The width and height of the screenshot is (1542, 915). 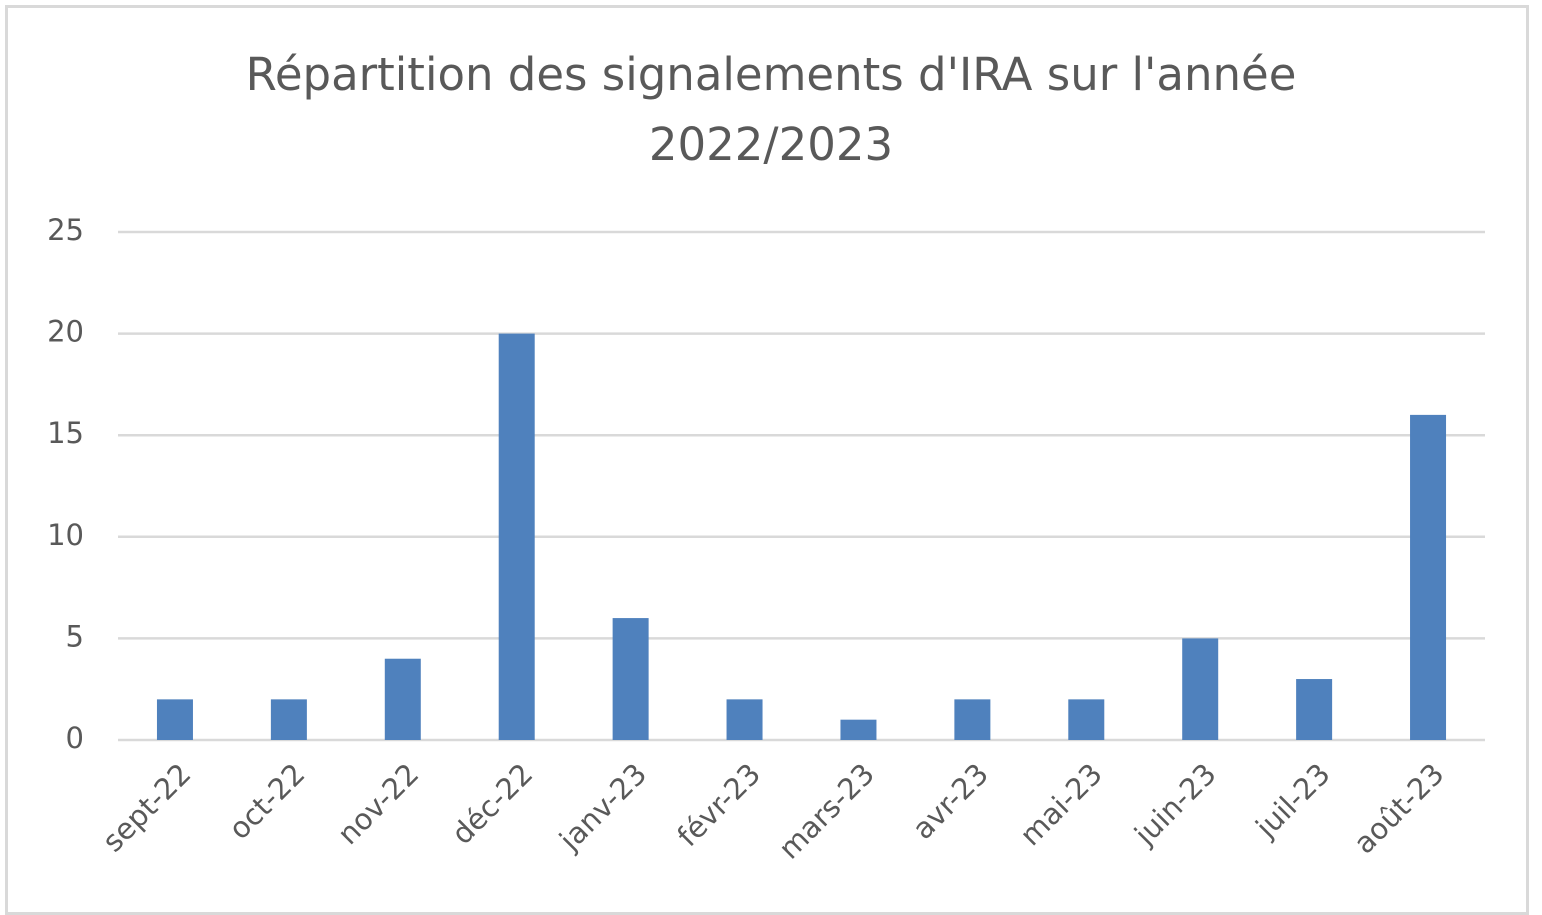 I want to click on x-tick-label: déc-22, so click(x=492, y=804).